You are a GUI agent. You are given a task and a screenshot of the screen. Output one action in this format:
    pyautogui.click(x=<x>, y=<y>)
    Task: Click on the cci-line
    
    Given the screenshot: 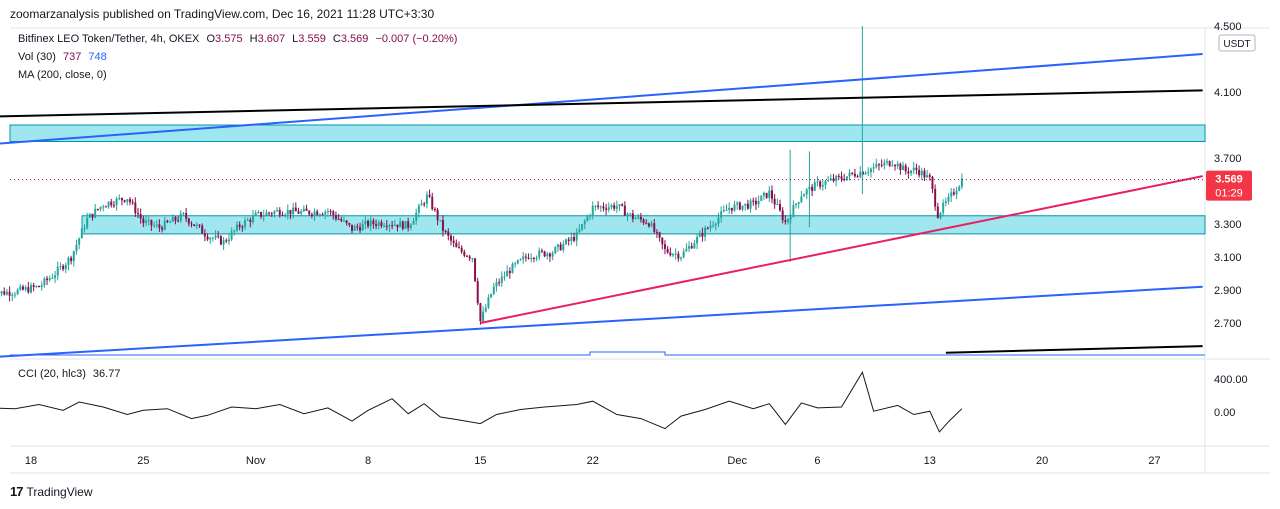 What is the action you would take?
    pyautogui.click(x=481, y=401)
    